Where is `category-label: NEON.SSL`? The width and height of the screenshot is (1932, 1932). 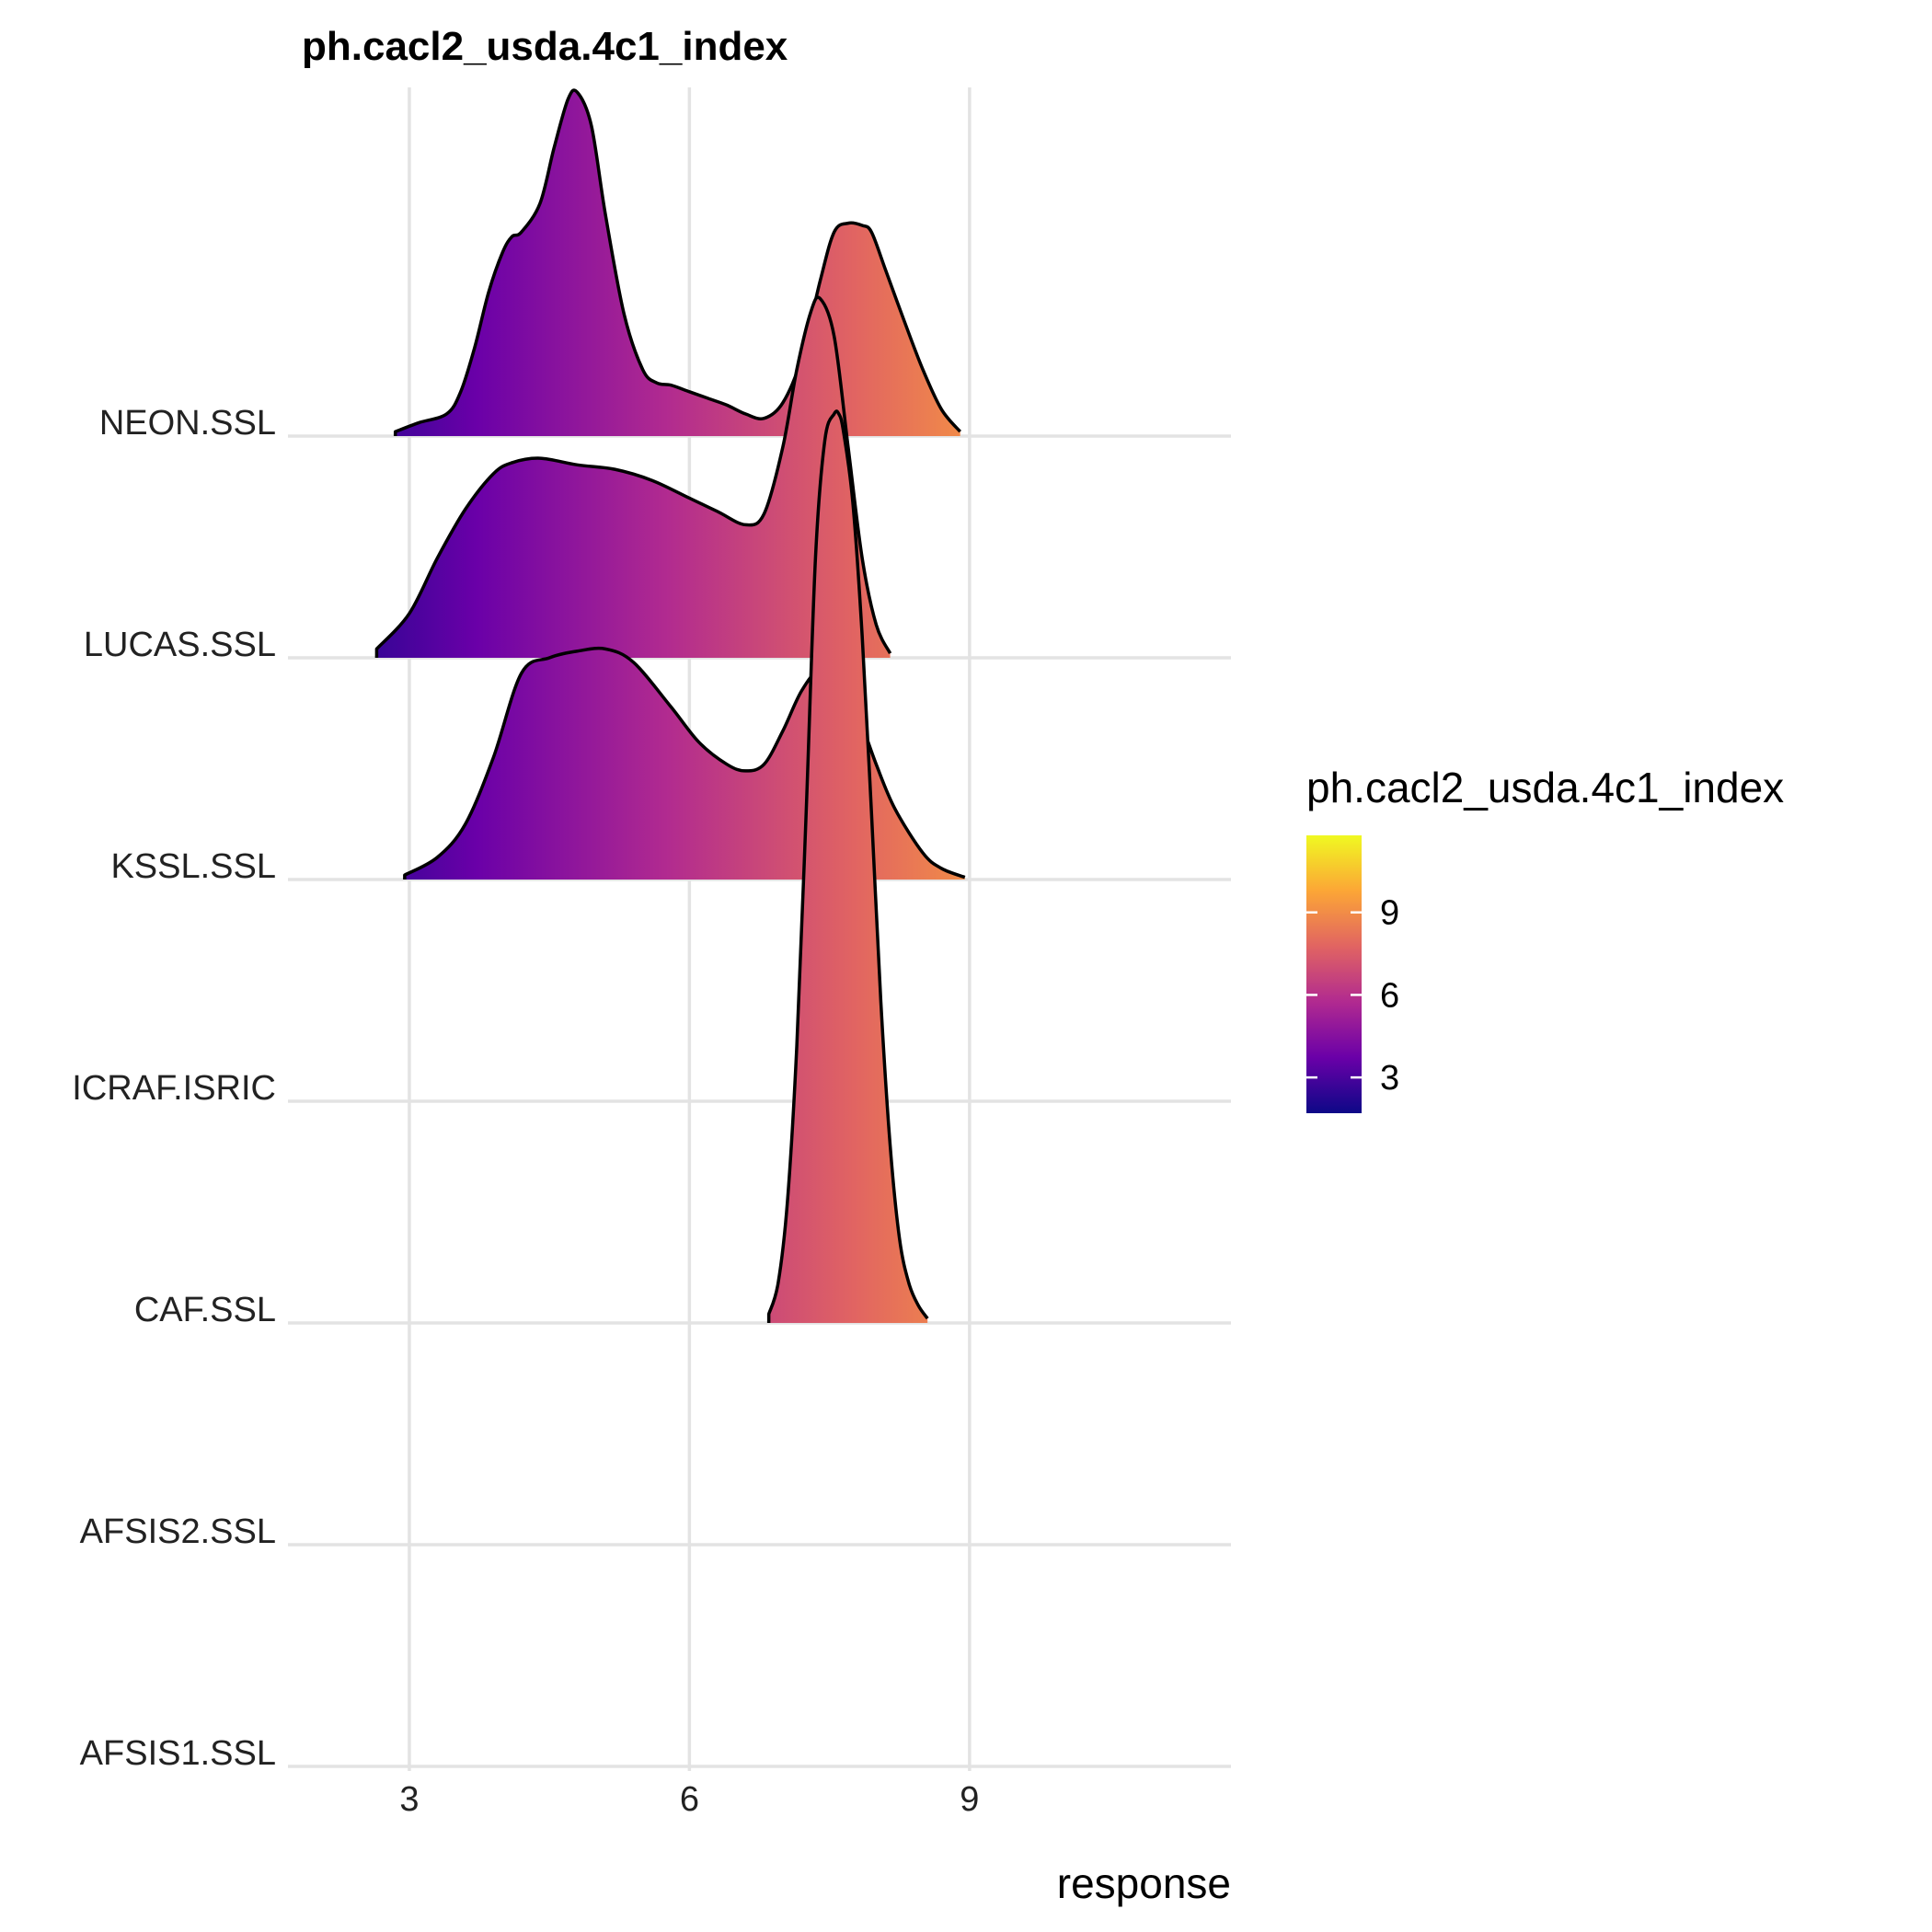
category-label: NEON.SSL is located at coordinates (187, 423).